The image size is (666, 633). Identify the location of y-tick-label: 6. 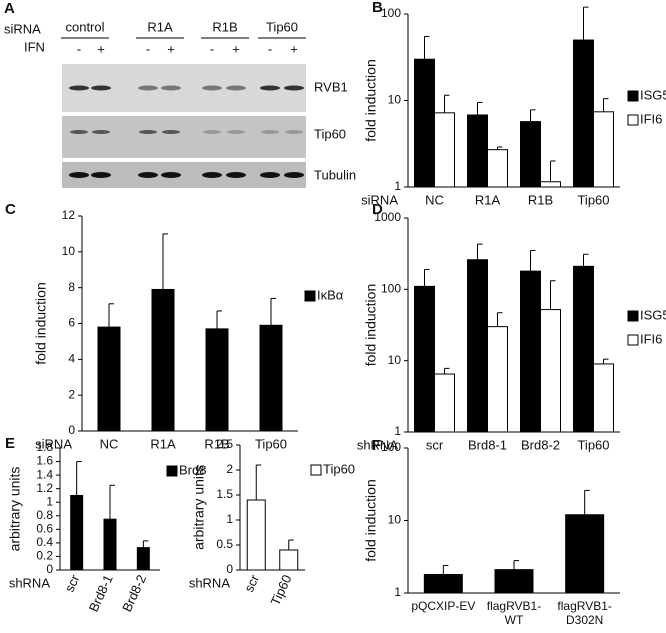
(71, 323).